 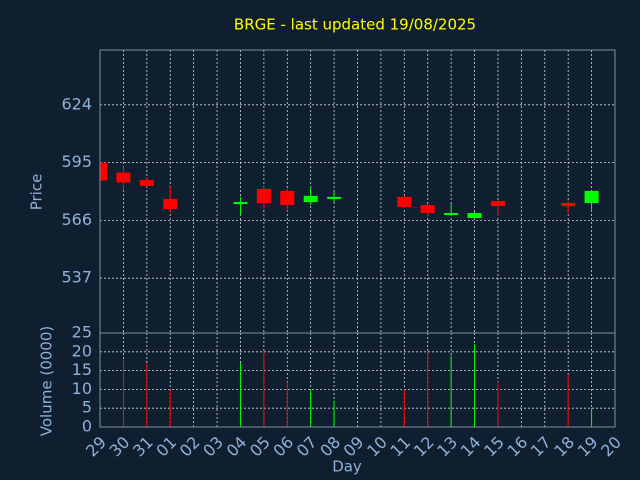 What do you see at coordinates (76, 219) in the screenshot?
I see `y-tick-label: 566` at bounding box center [76, 219].